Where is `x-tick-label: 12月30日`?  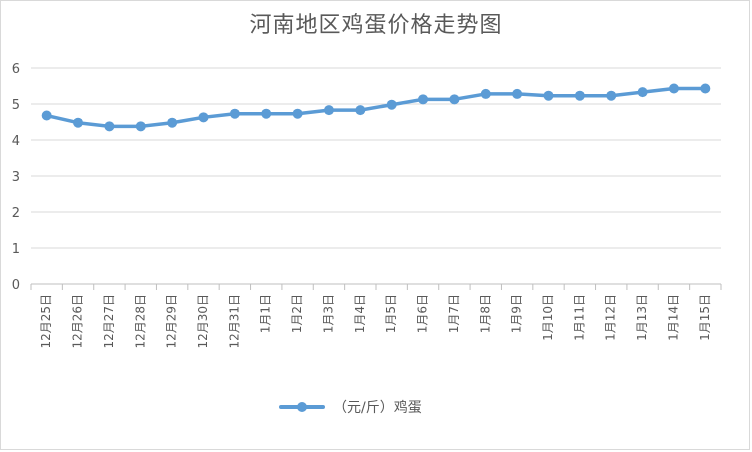 x-tick-label: 12月30日 is located at coordinates (203, 321).